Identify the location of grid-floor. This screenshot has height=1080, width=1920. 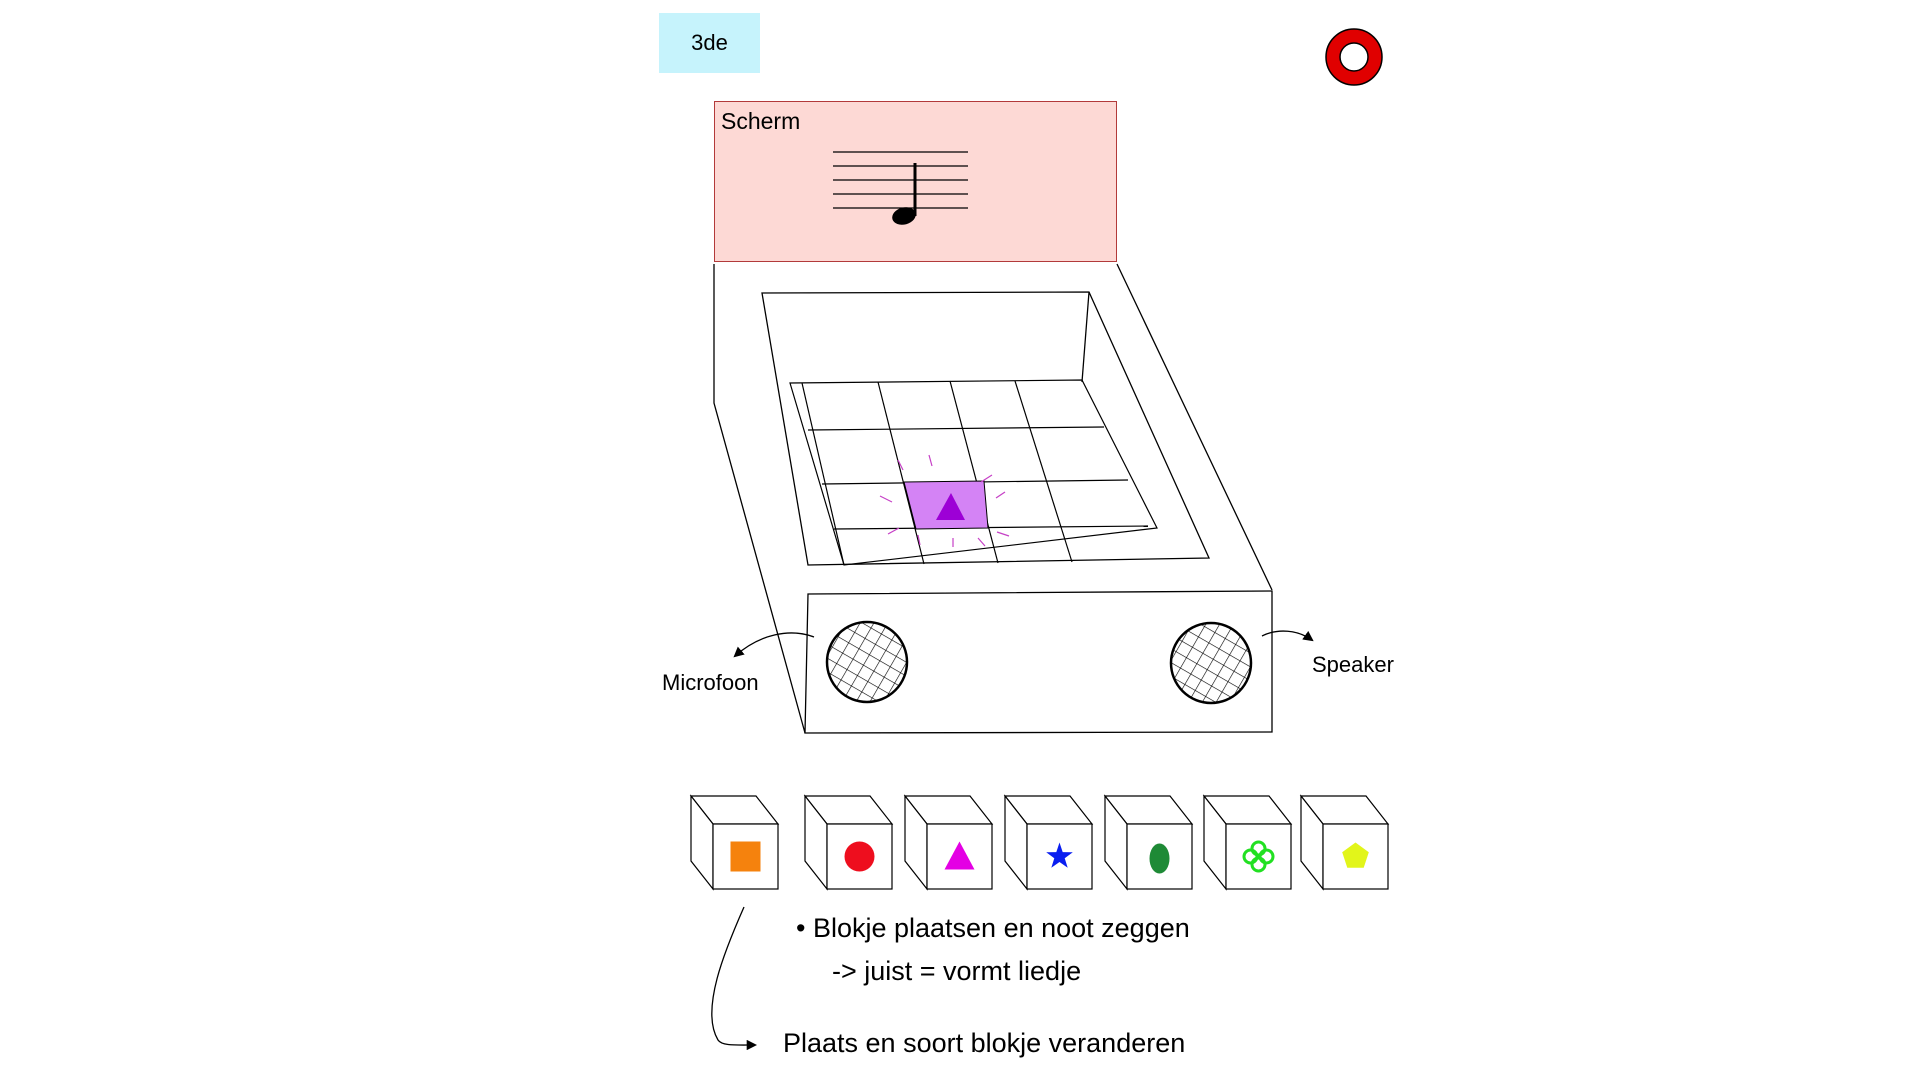
(973, 472).